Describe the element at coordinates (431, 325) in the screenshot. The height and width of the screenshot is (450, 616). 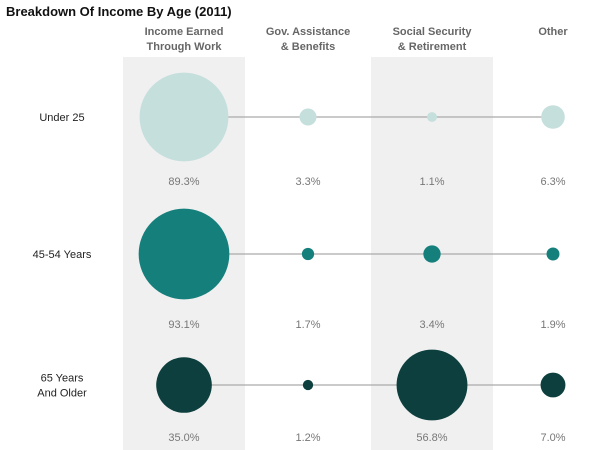
I see `value-label: 3.4%` at that location.